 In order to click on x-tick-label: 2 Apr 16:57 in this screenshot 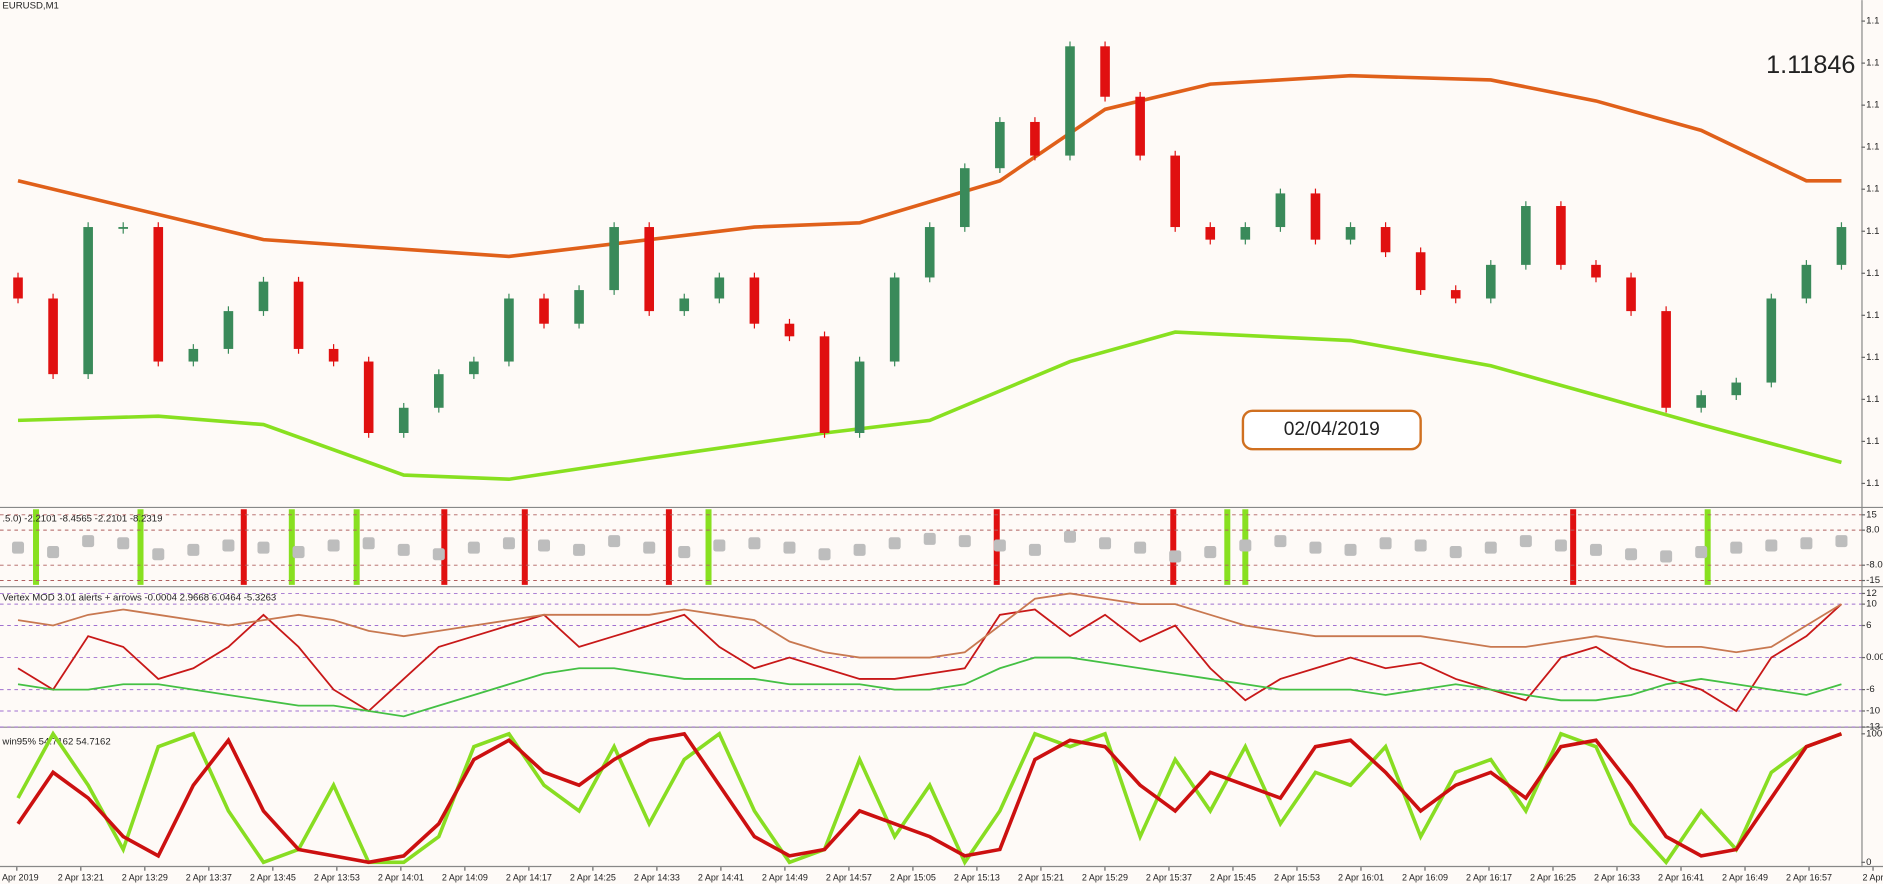, I will do `click(1809, 877)`.